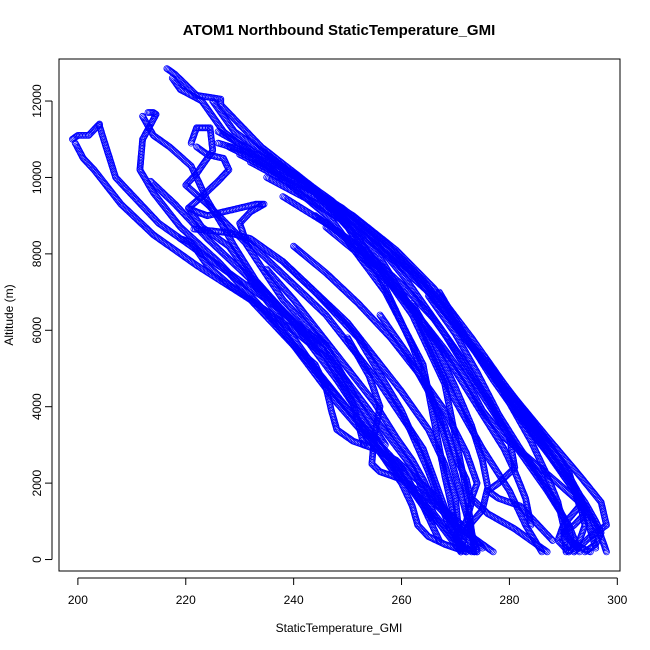  I want to click on chart-title: ATOM1 Northbound StaticTemperature_GMI, so click(339, 30).